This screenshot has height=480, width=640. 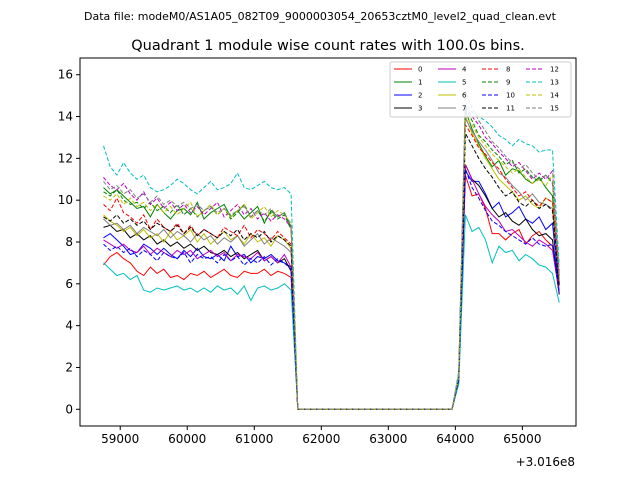 I want to click on legend-label-4: 4, so click(x=464, y=70).